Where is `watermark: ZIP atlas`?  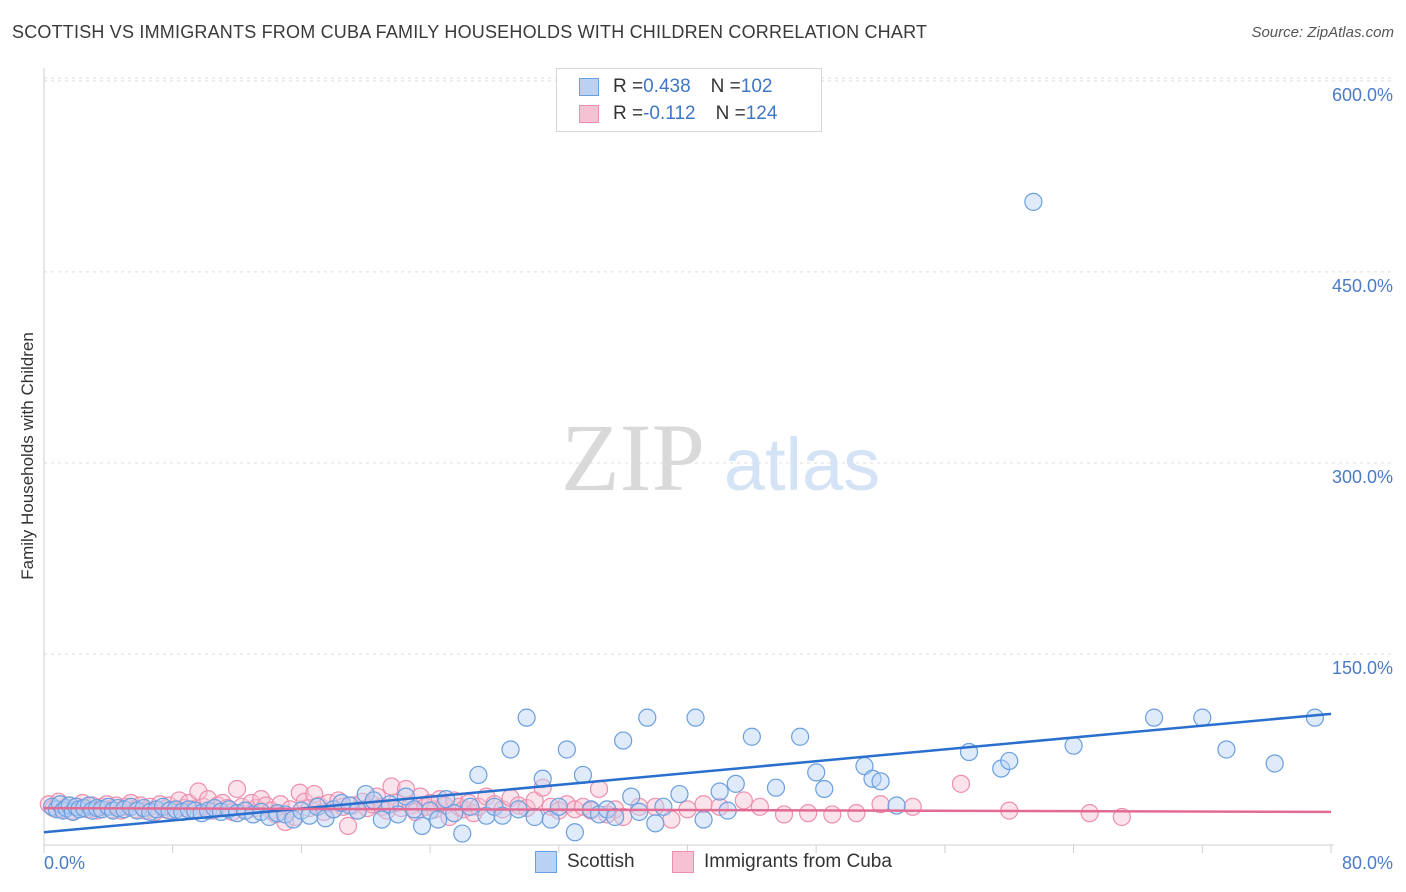 watermark: ZIP atlas is located at coordinates (720, 457).